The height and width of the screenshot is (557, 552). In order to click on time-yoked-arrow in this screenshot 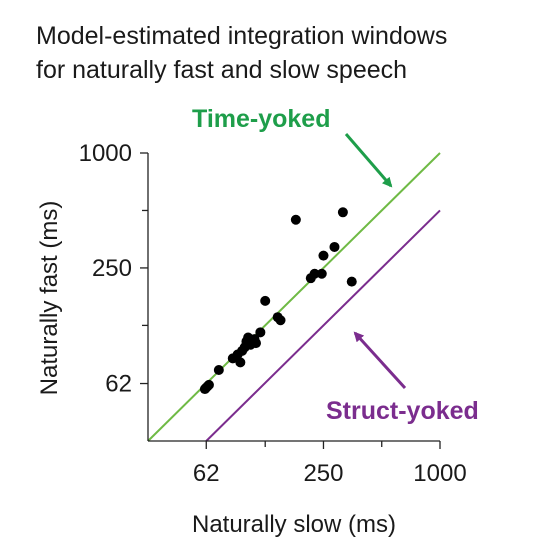, I will do `click(368, 160)`.